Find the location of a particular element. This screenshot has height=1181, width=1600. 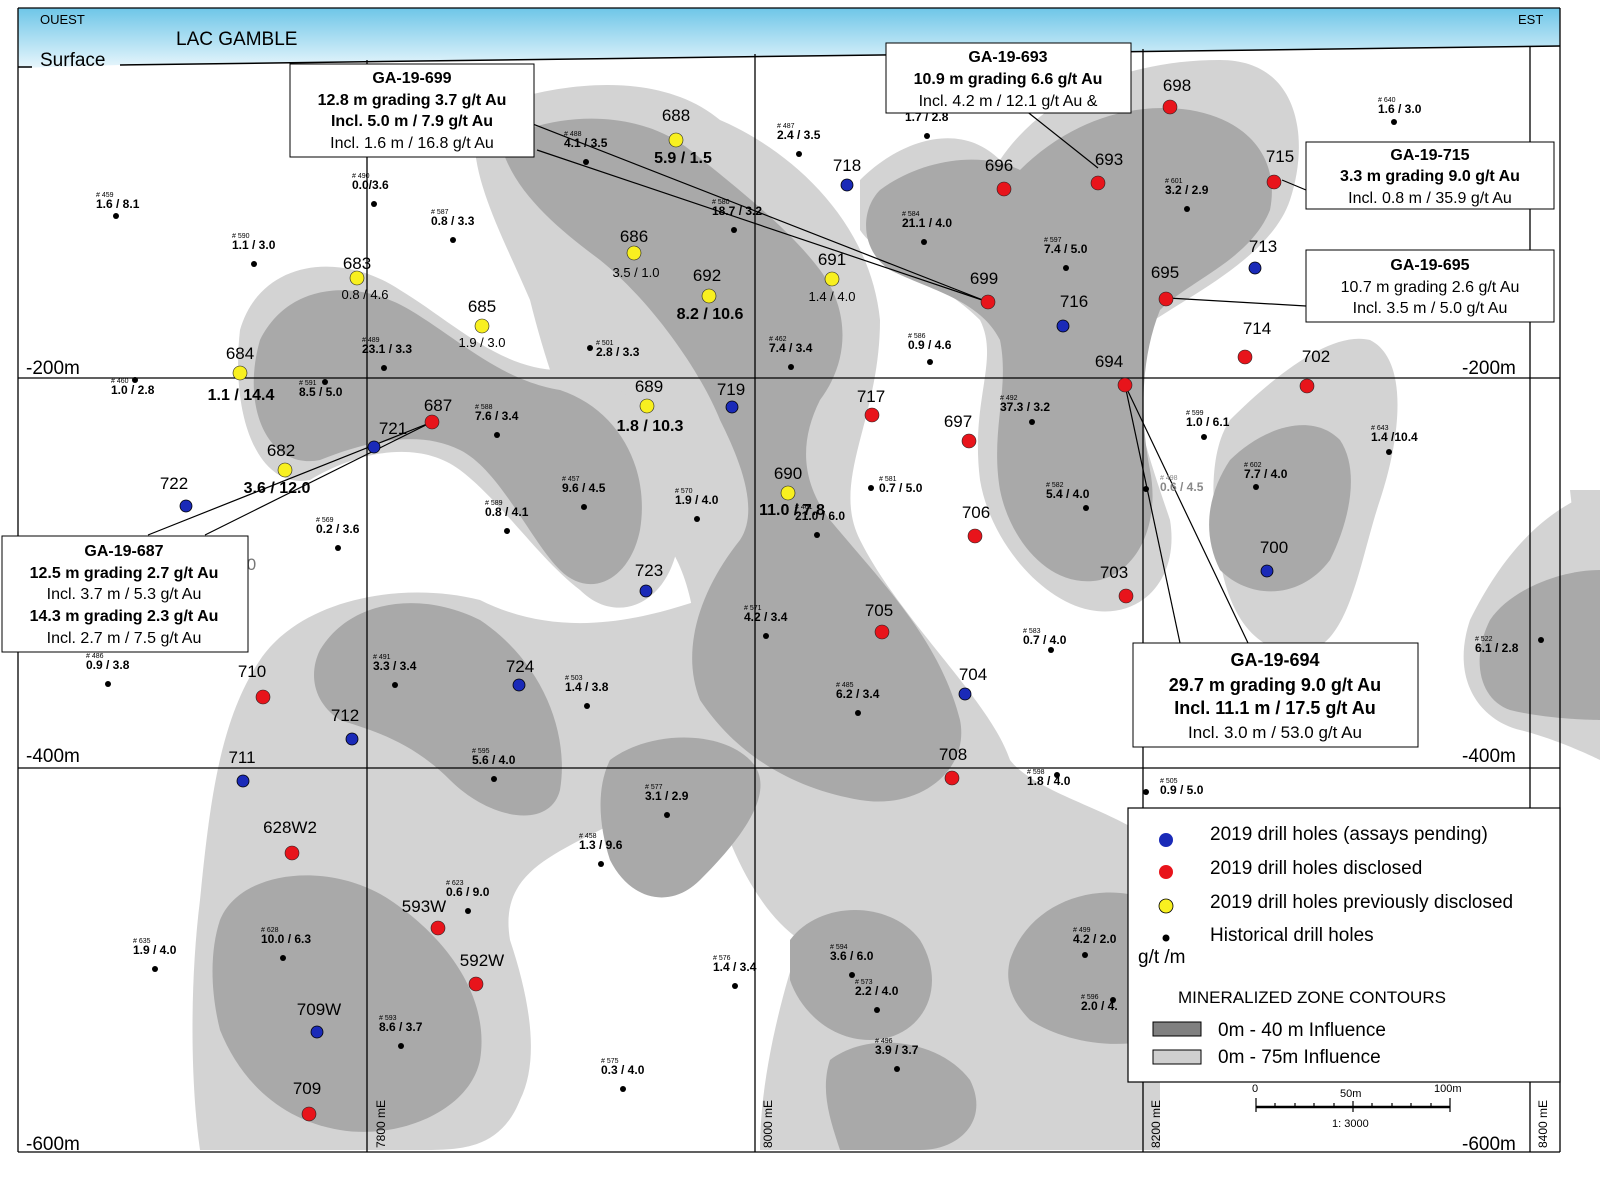

legend-zone75-label: 0m - 75m Influence is located at coordinates (1299, 1057).